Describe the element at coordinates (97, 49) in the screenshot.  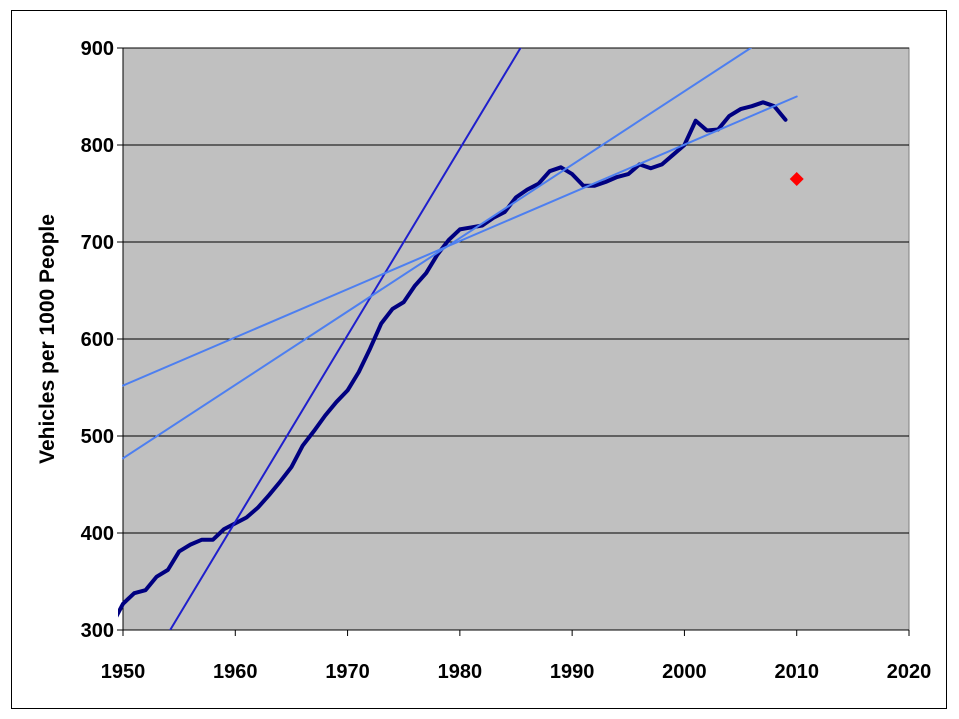
I see `y-tick-label: 900` at that location.